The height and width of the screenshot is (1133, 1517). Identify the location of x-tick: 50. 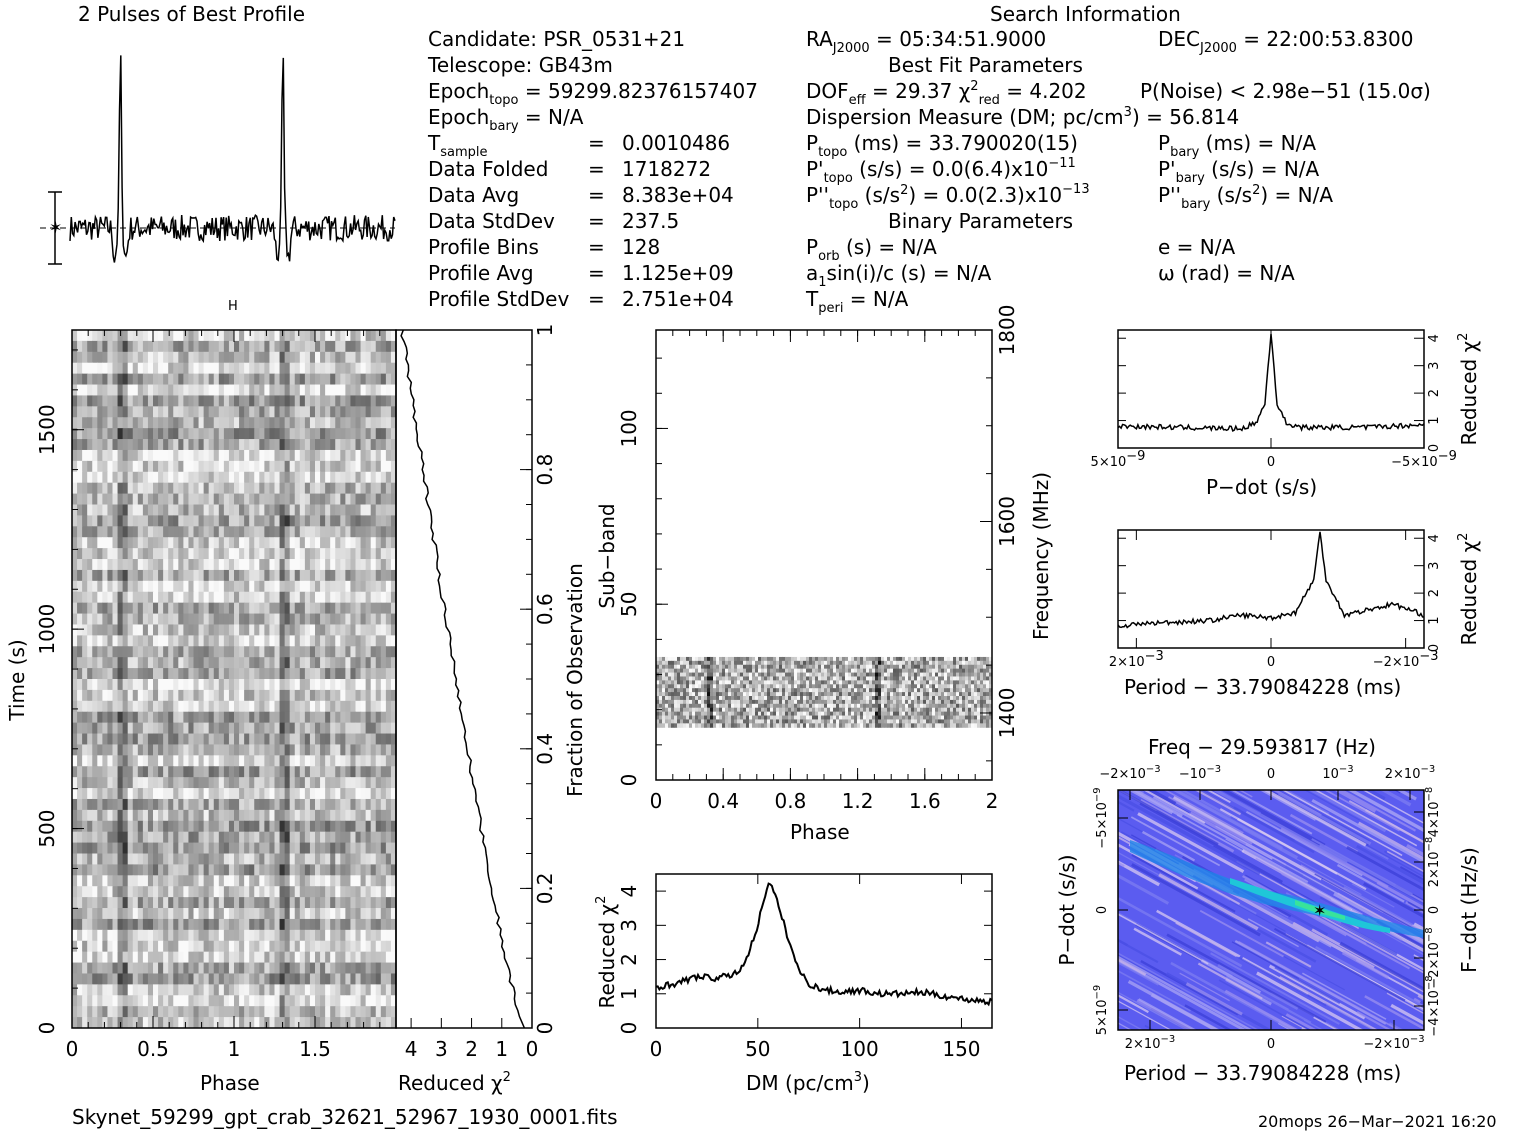
(757, 1049).